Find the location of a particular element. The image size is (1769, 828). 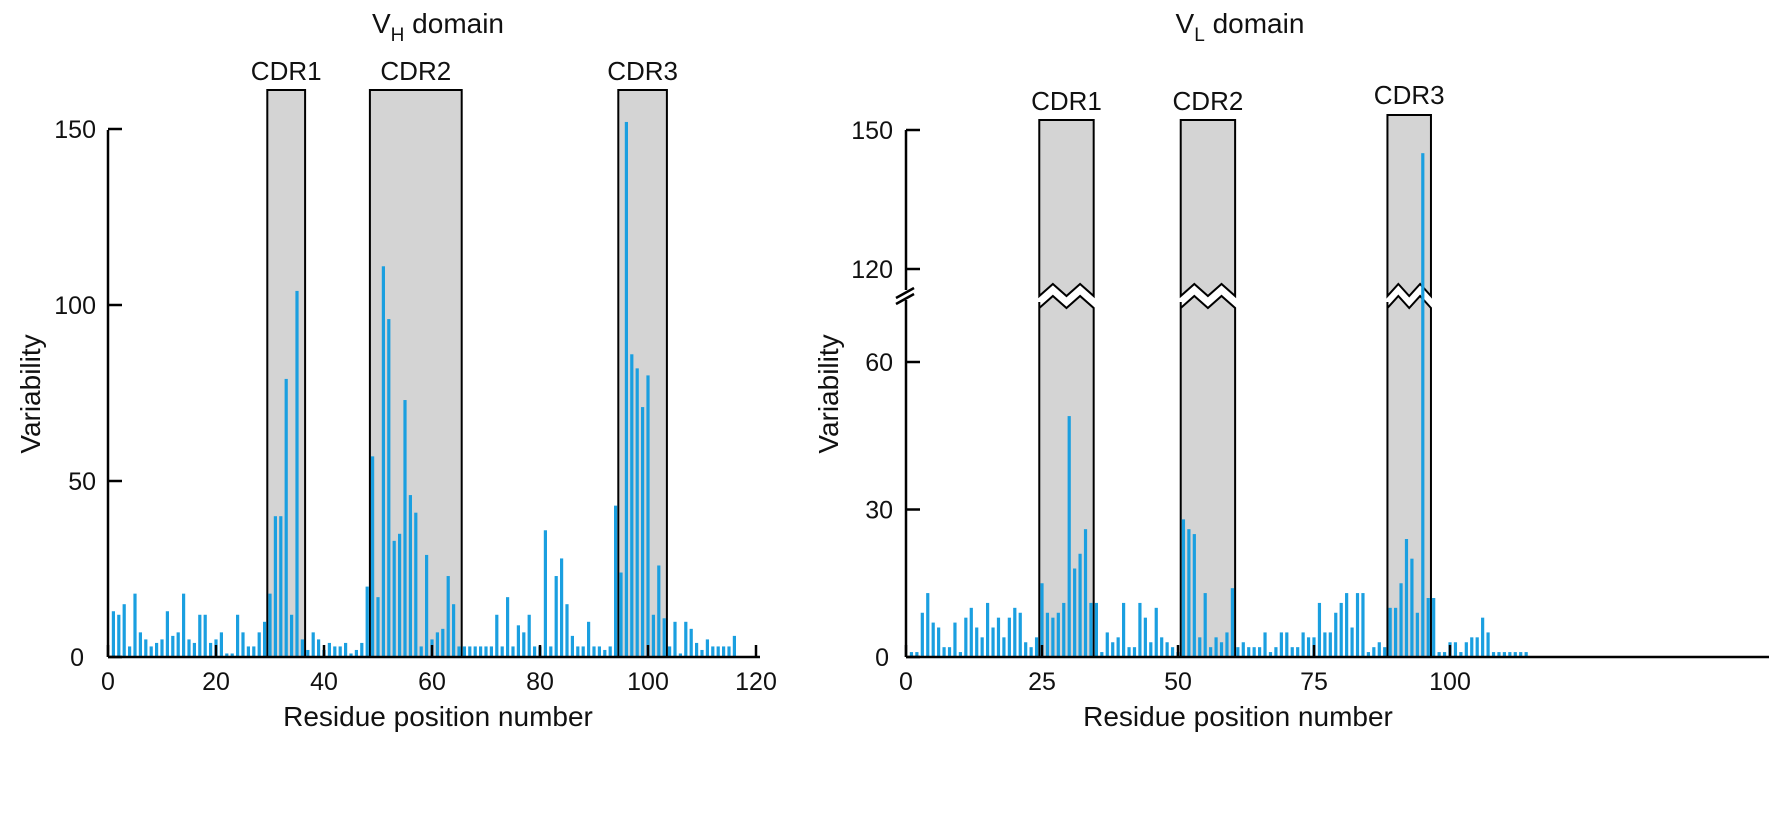

vh-y-tick-label: 100 is located at coordinates (75, 306).